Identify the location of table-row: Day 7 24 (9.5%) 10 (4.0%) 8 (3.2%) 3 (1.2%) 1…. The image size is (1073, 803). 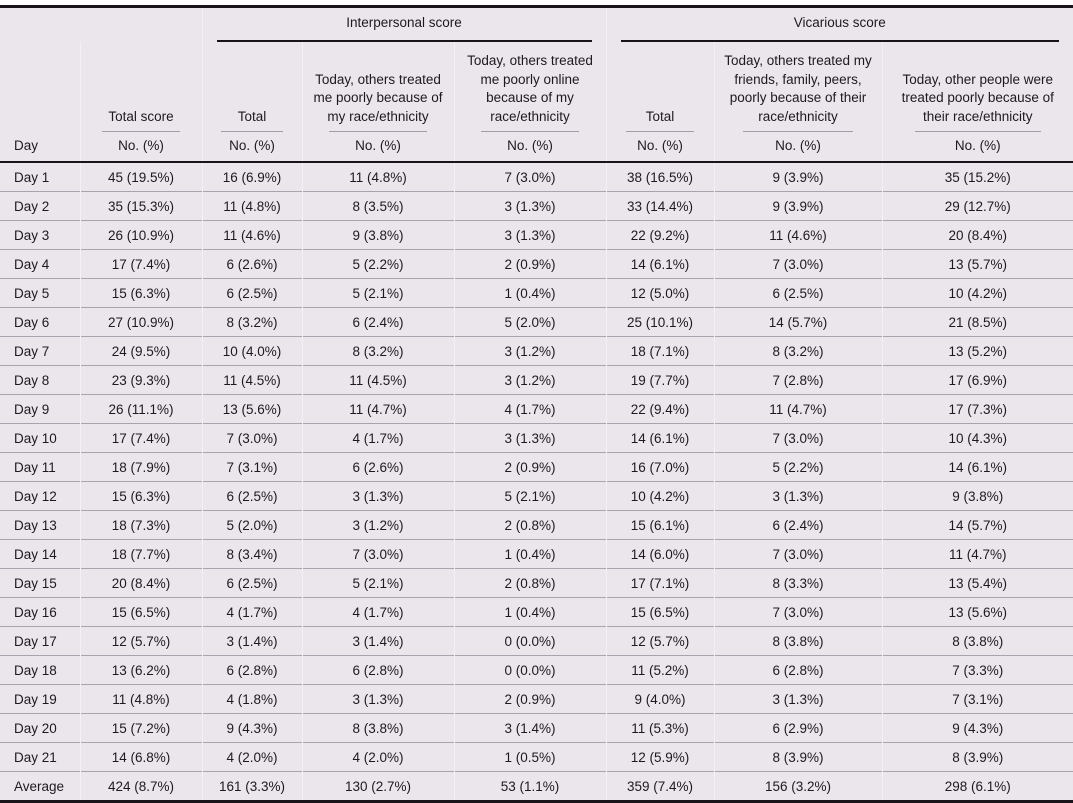
(536, 351).